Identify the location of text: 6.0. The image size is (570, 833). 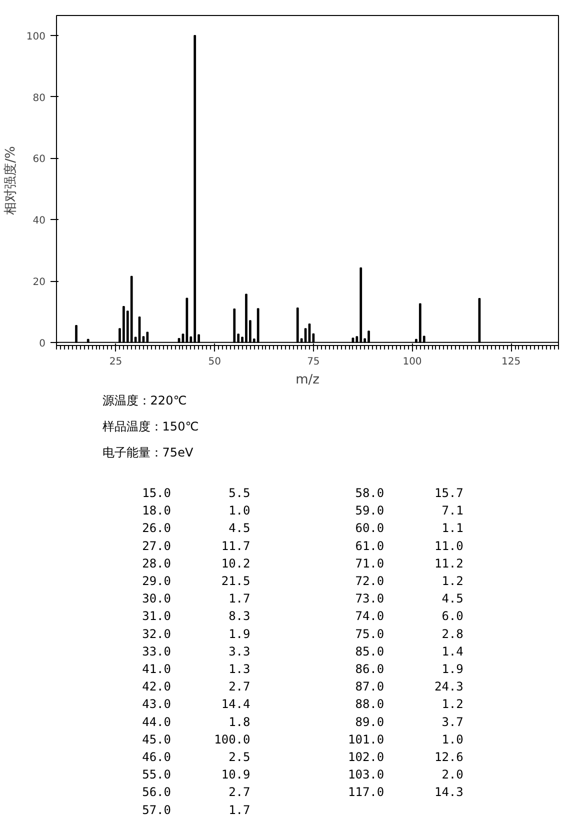
(453, 616).